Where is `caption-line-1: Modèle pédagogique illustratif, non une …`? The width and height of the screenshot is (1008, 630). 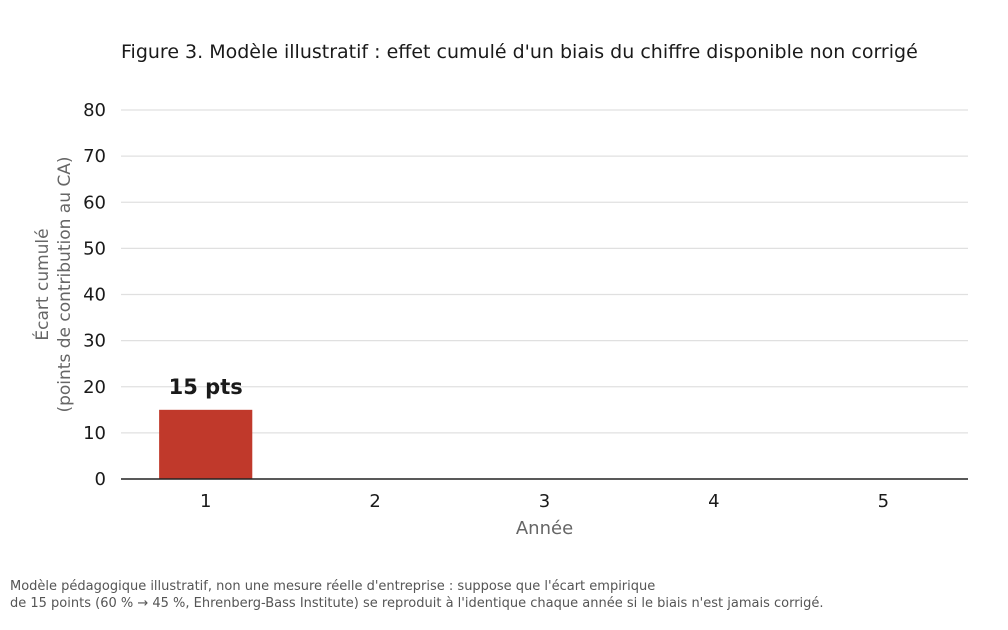 caption-line-1: Modèle pédagogique illustratif, non une … is located at coordinates (333, 586).